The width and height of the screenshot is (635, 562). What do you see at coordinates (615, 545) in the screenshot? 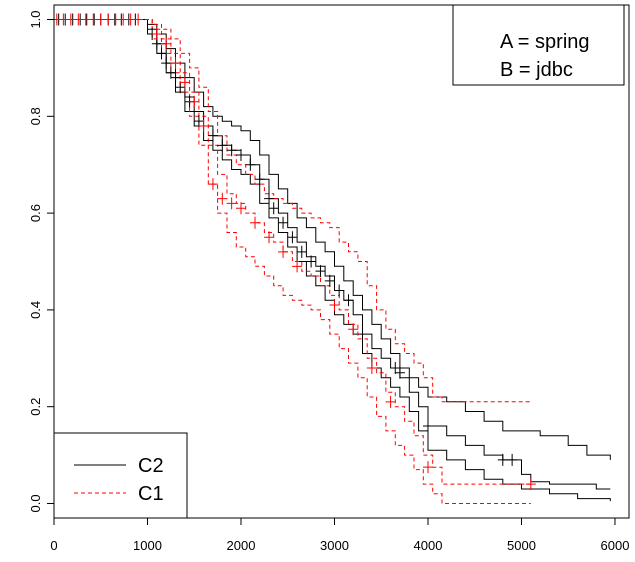
I see `x-tick-label: 6000` at bounding box center [615, 545].